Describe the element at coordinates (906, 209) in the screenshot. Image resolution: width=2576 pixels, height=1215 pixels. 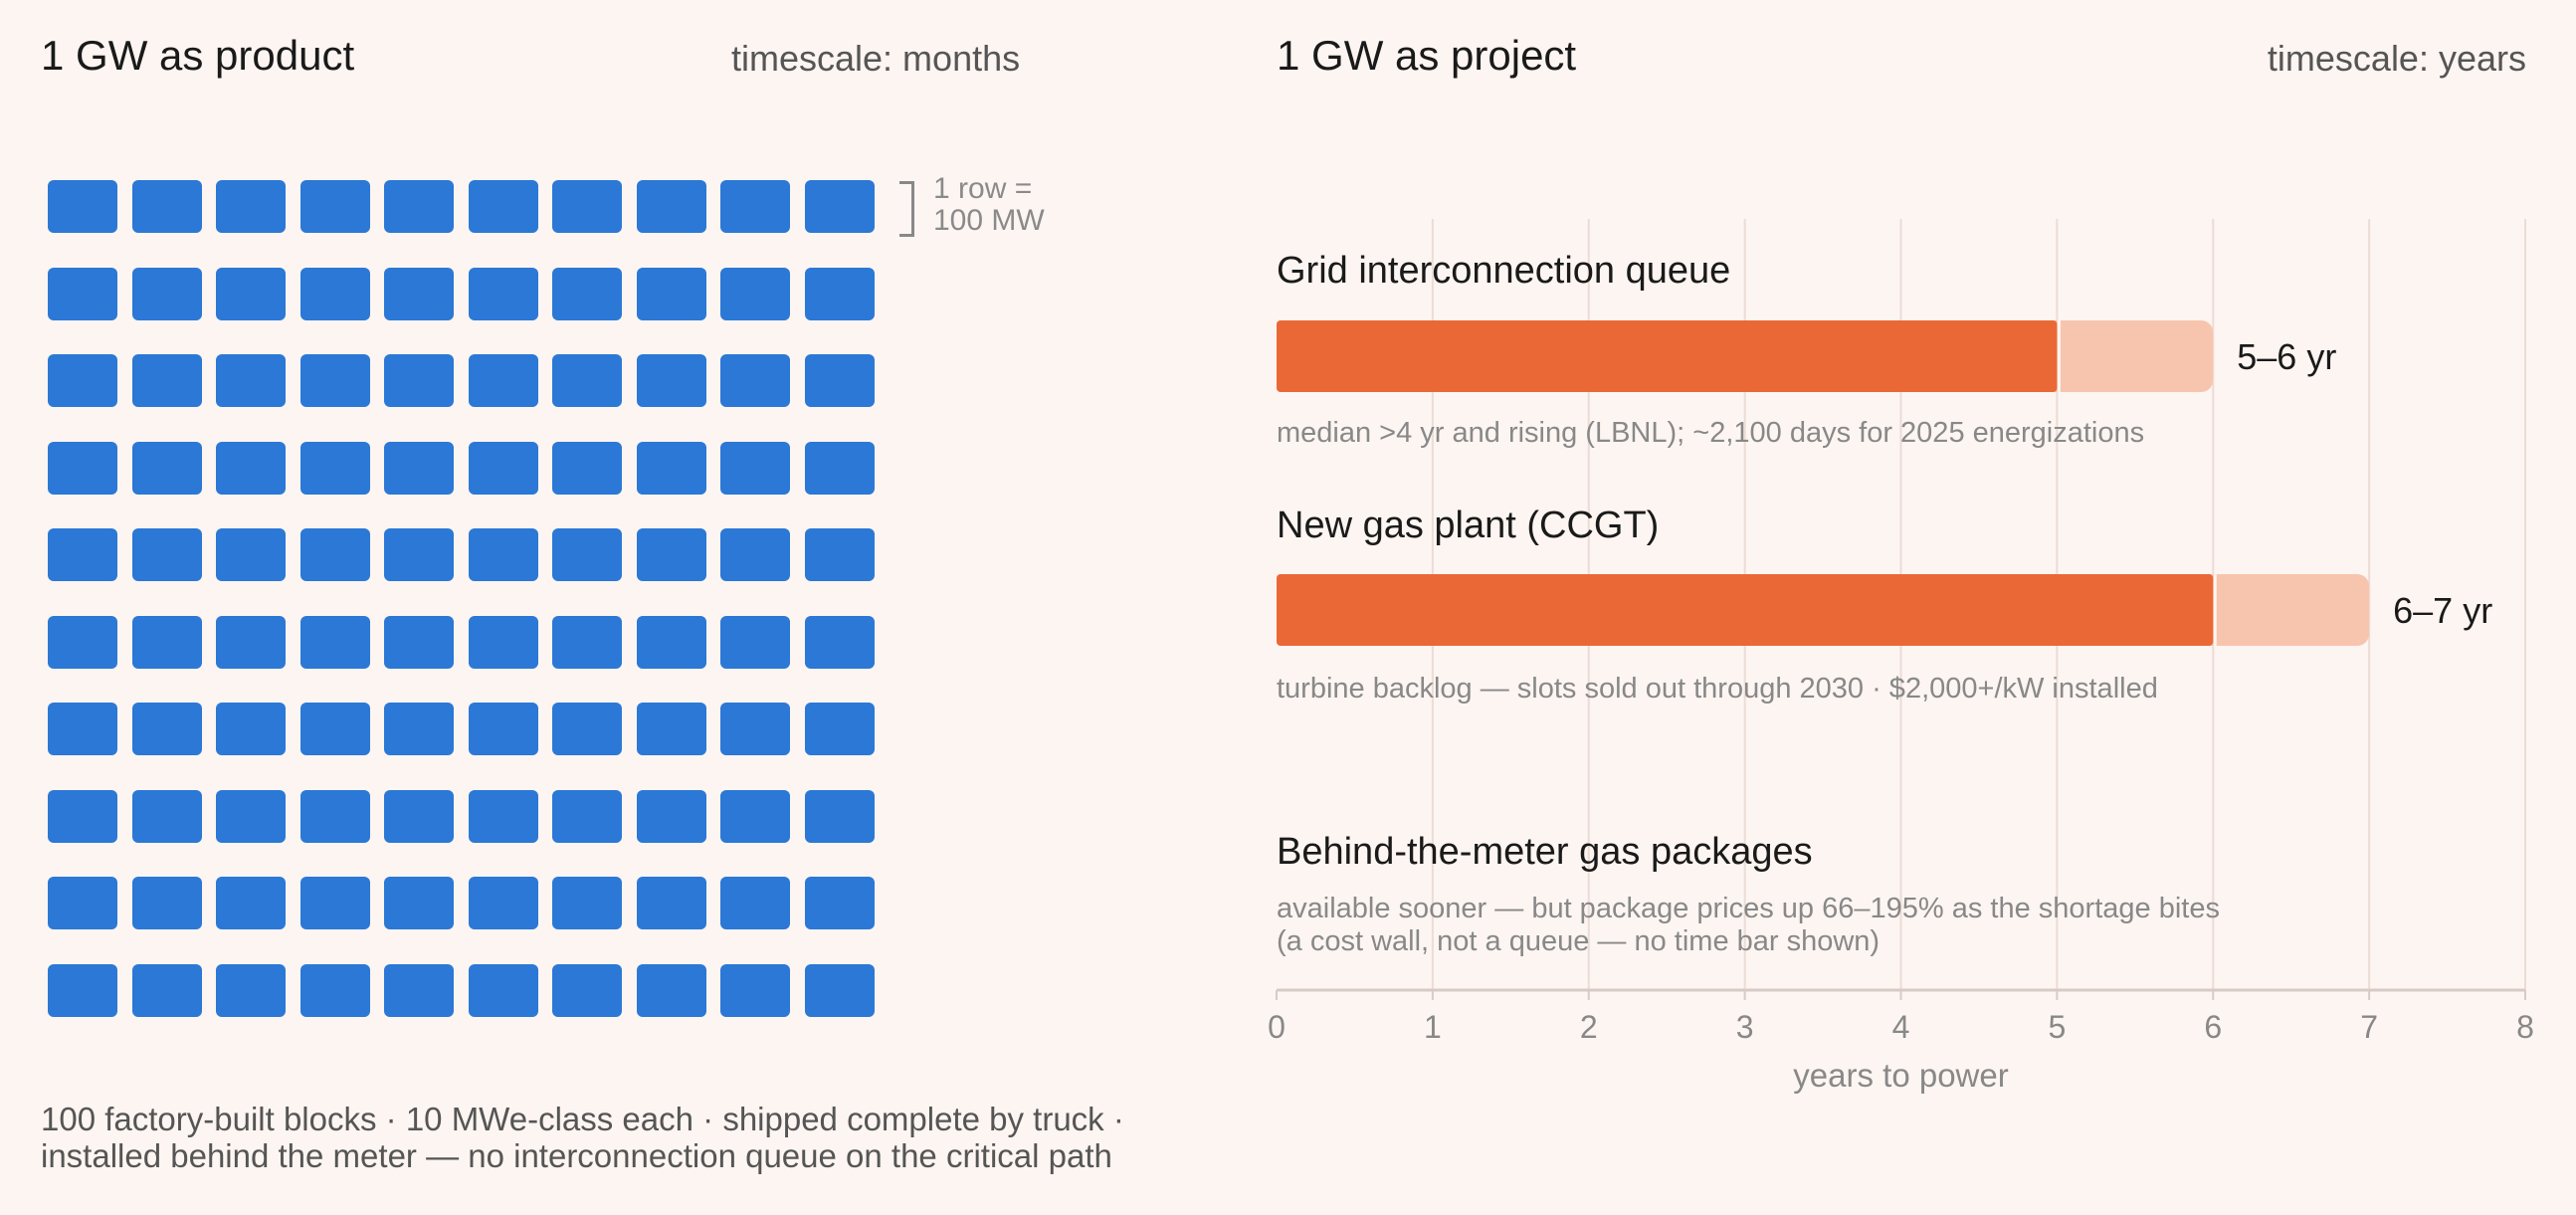
I see `row-bracket` at that location.